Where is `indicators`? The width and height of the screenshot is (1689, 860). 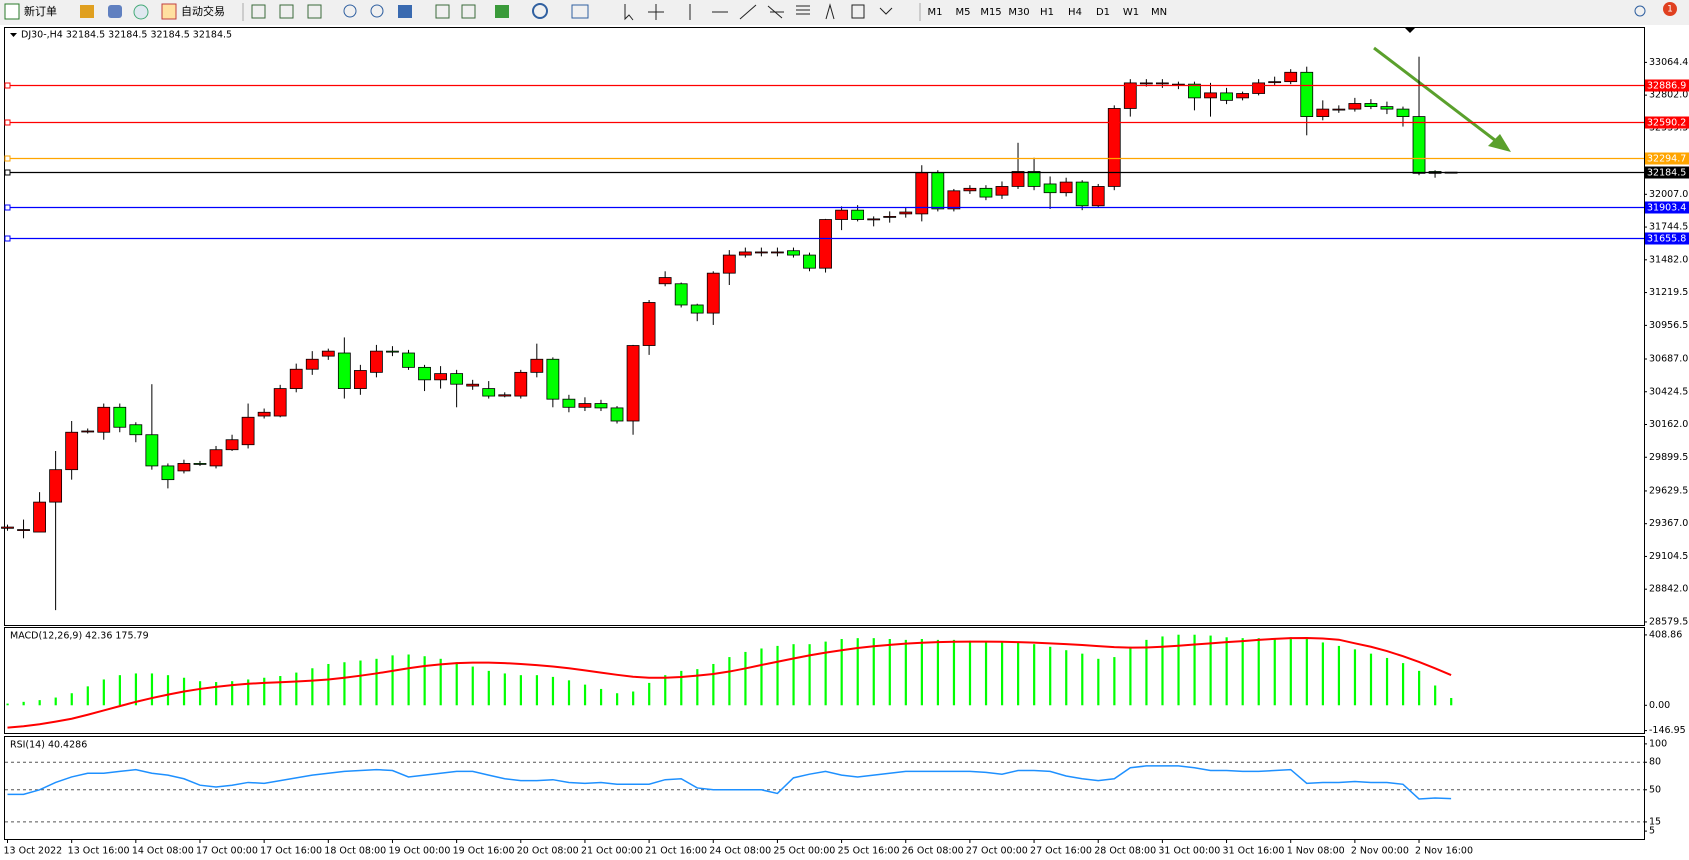
indicators is located at coordinates (502, 11).